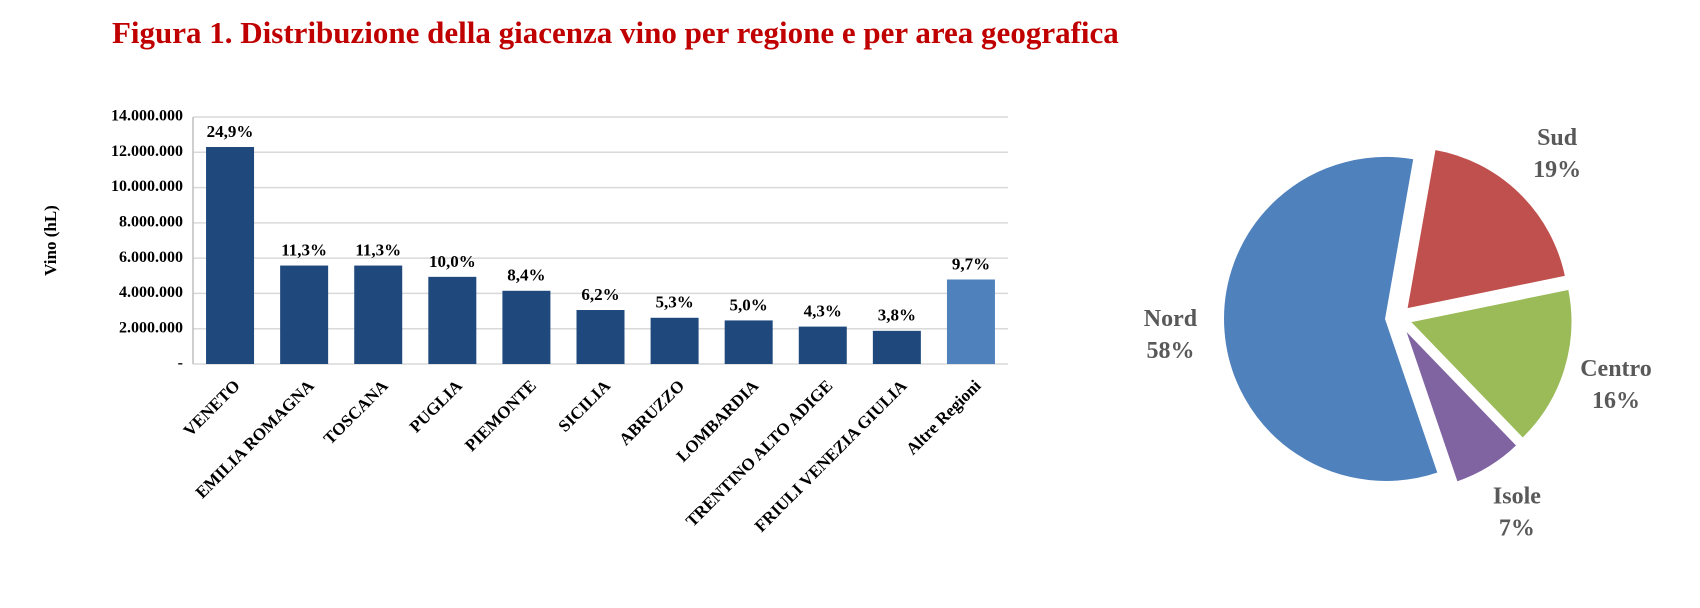  I want to click on y-tick-label: 10.000.000, so click(147, 186).